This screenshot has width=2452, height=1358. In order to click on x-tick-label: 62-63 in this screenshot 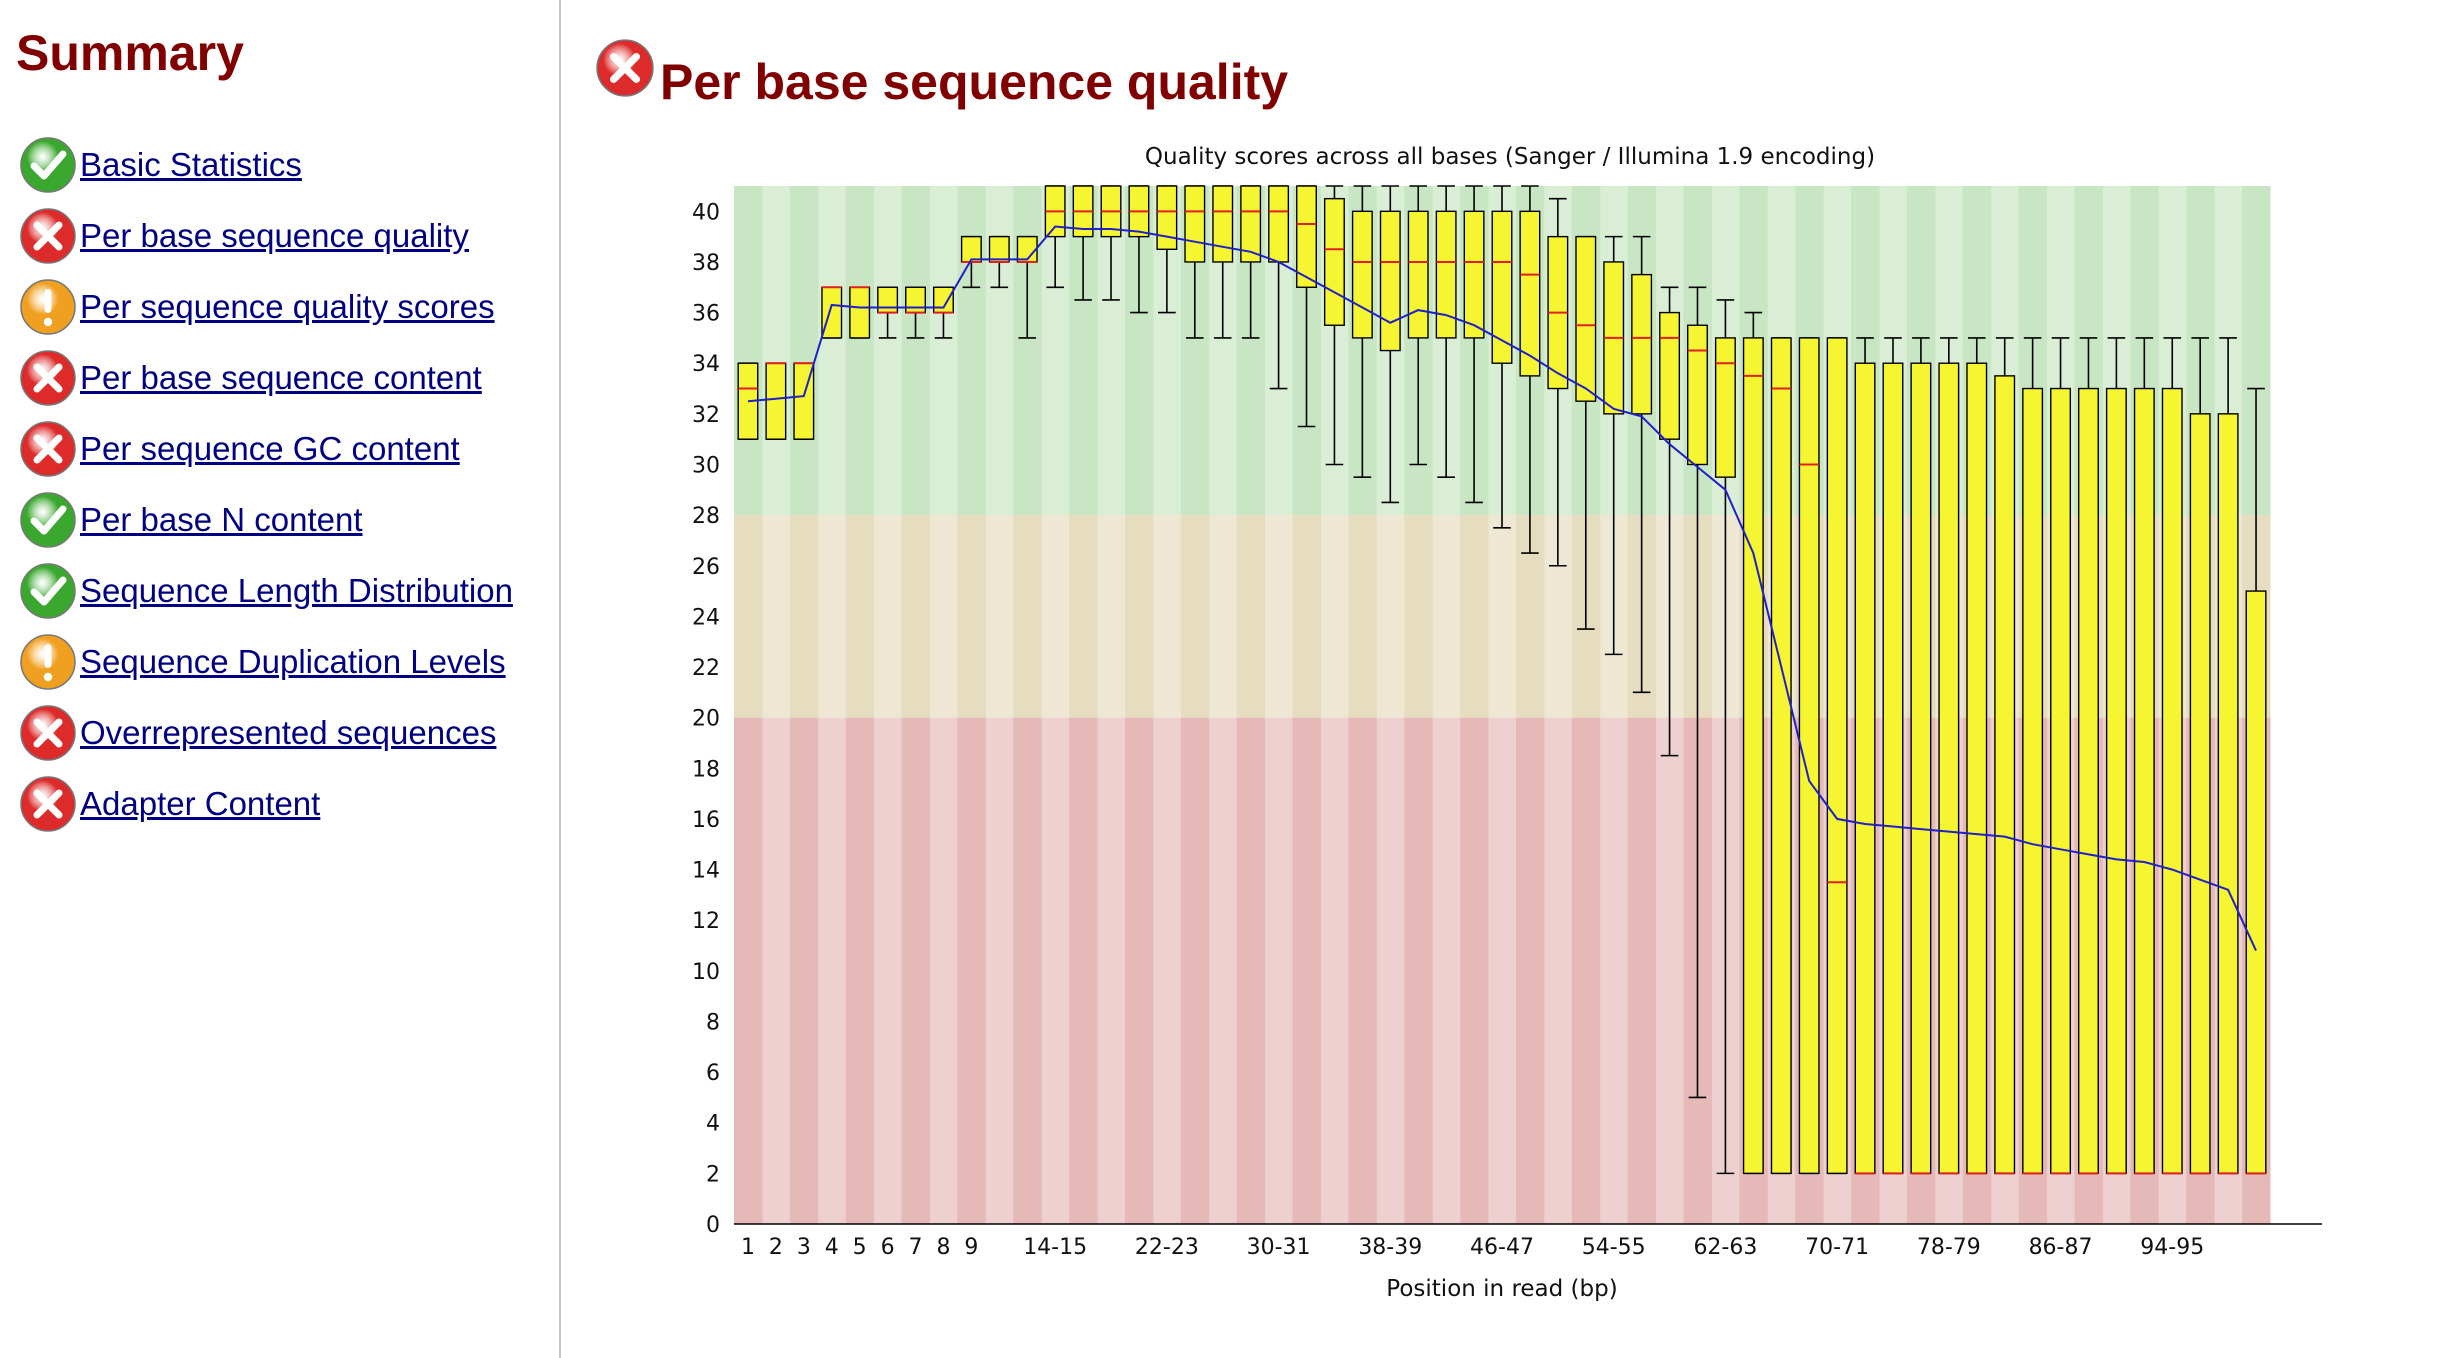, I will do `click(1725, 1247)`.